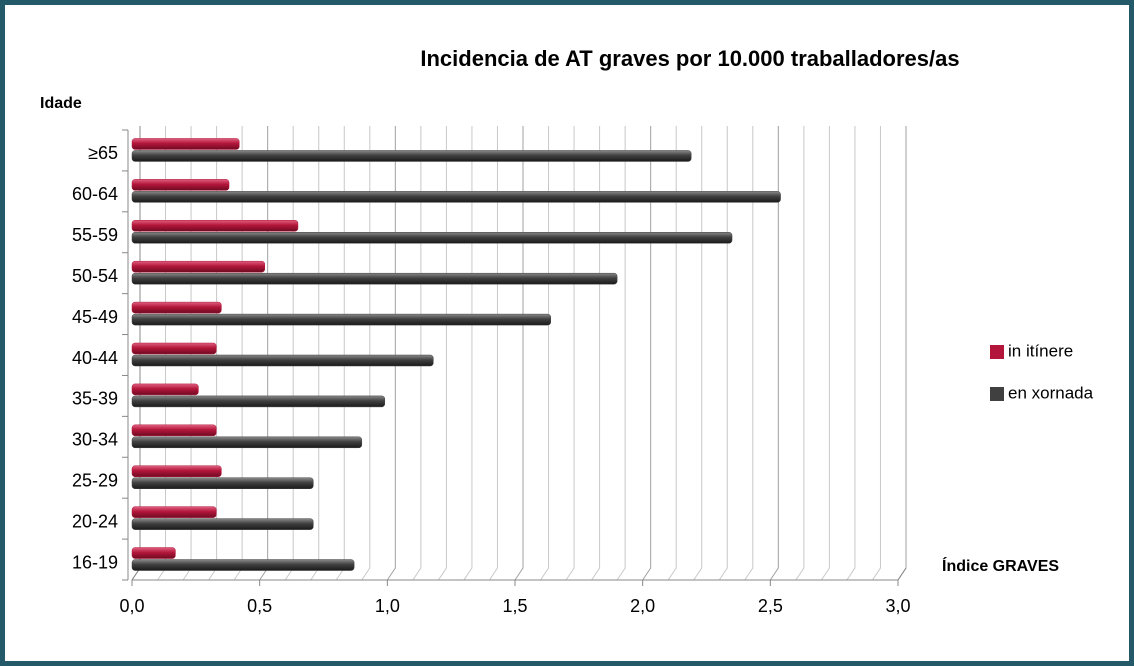 The height and width of the screenshot is (666, 1134). What do you see at coordinates (387, 606) in the screenshot?
I see `x-tick-label: 1,0` at bounding box center [387, 606].